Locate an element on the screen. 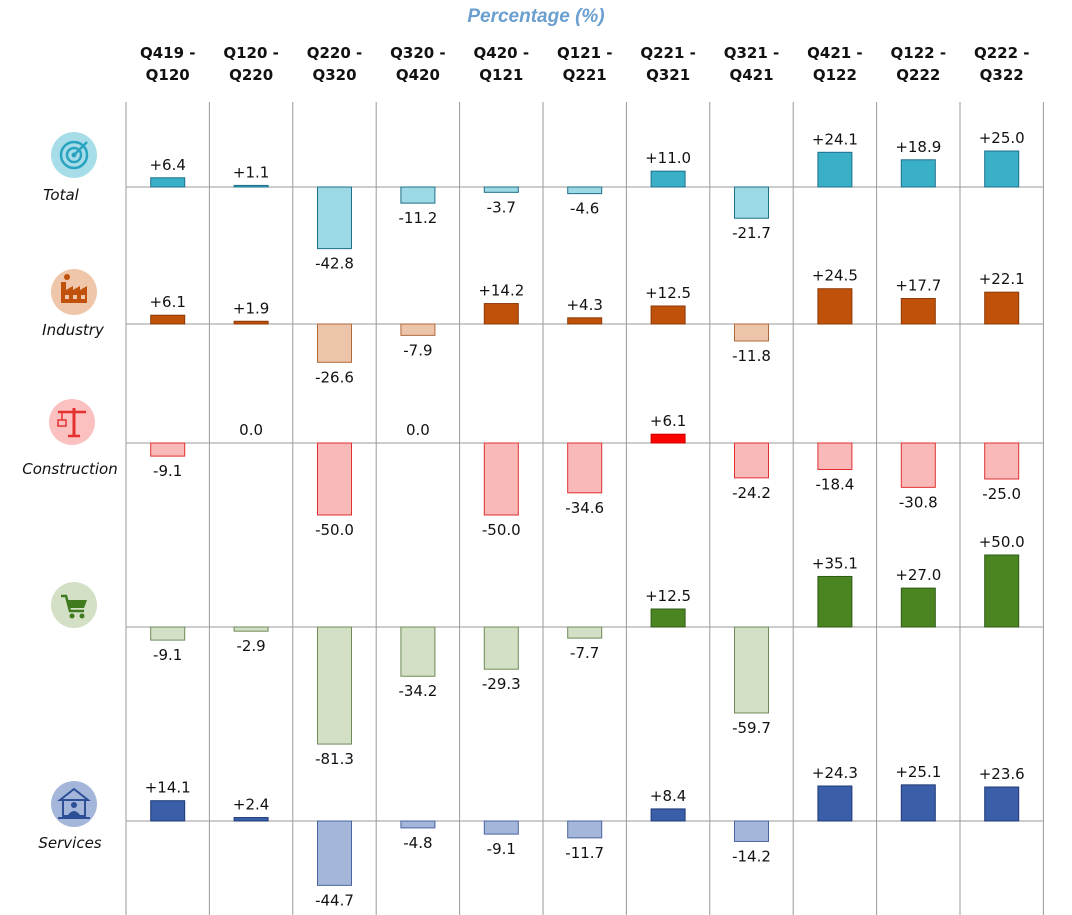  data-label: -42.8 is located at coordinates (334, 264).